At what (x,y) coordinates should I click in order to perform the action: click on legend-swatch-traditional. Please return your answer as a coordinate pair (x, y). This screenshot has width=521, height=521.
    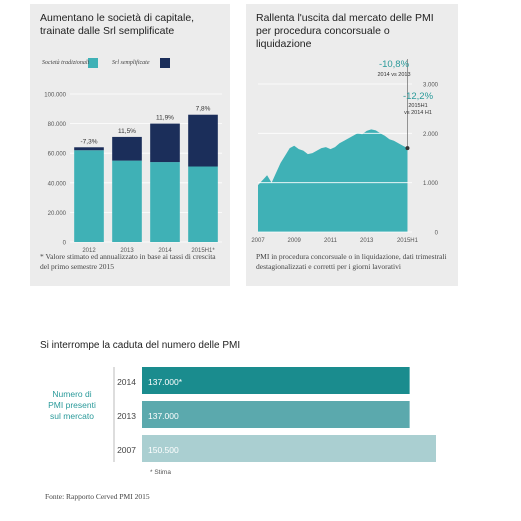
    Looking at the image, I should click on (93, 63).